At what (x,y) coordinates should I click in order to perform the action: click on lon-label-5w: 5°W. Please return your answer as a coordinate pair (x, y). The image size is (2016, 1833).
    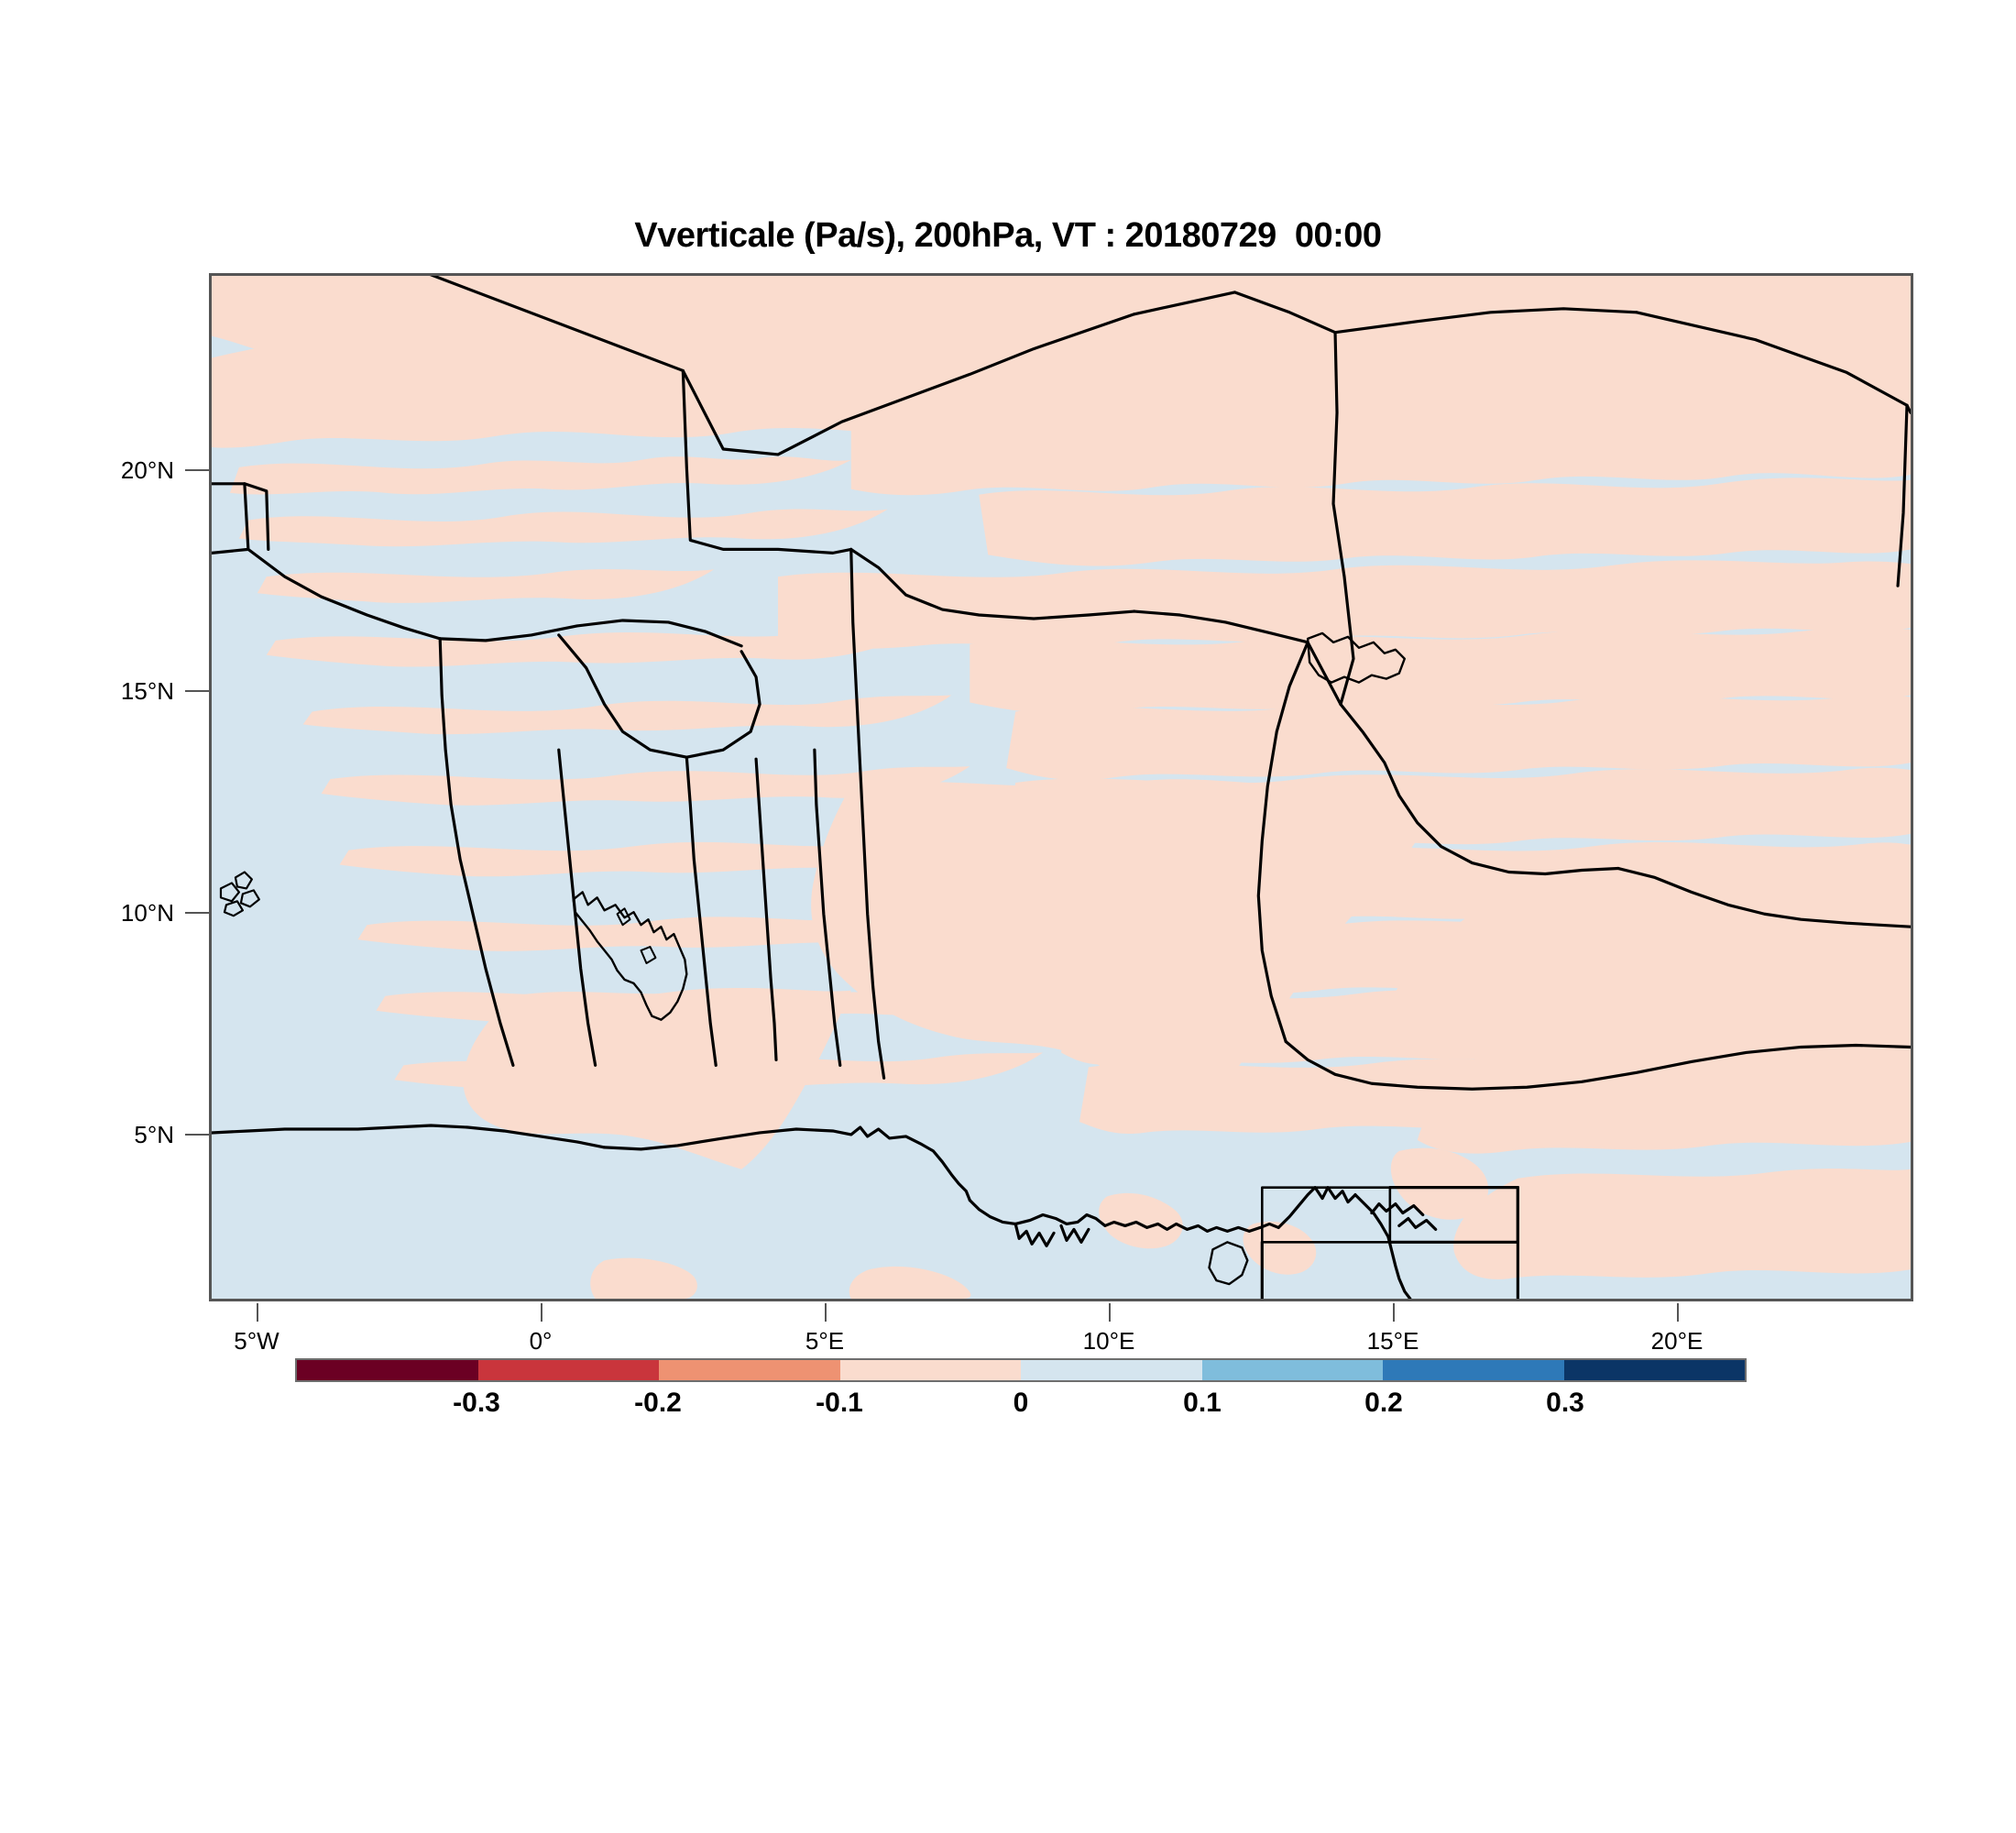
    Looking at the image, I should click on (256, 1341).